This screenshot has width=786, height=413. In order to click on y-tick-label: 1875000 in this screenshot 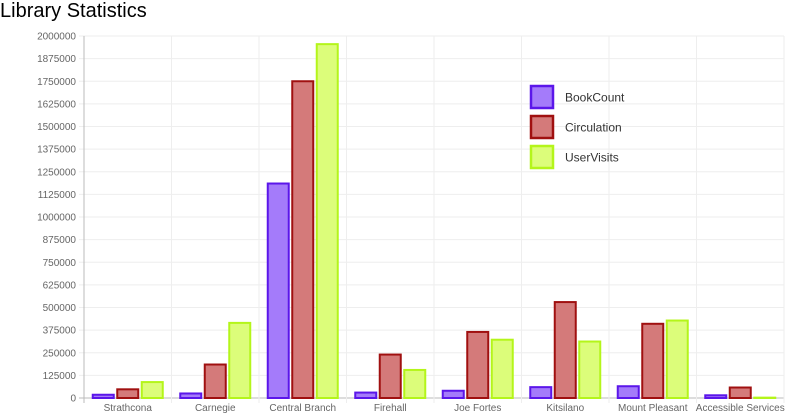, I will do `click(56, 59)`.